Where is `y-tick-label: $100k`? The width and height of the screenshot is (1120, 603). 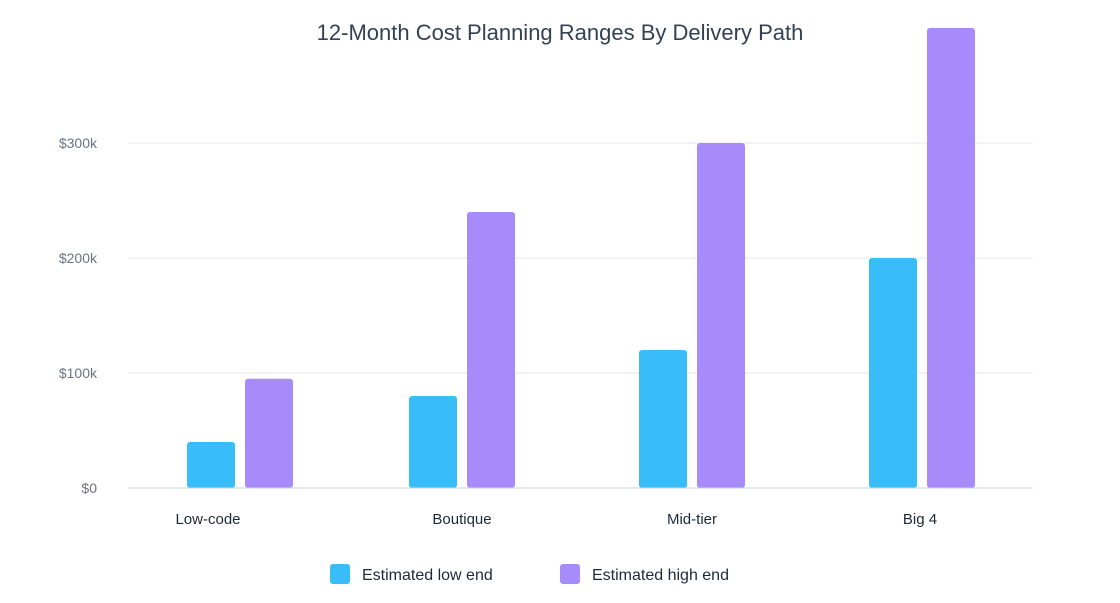 y-tick-label: $100k is located at coordinates (78, 373).